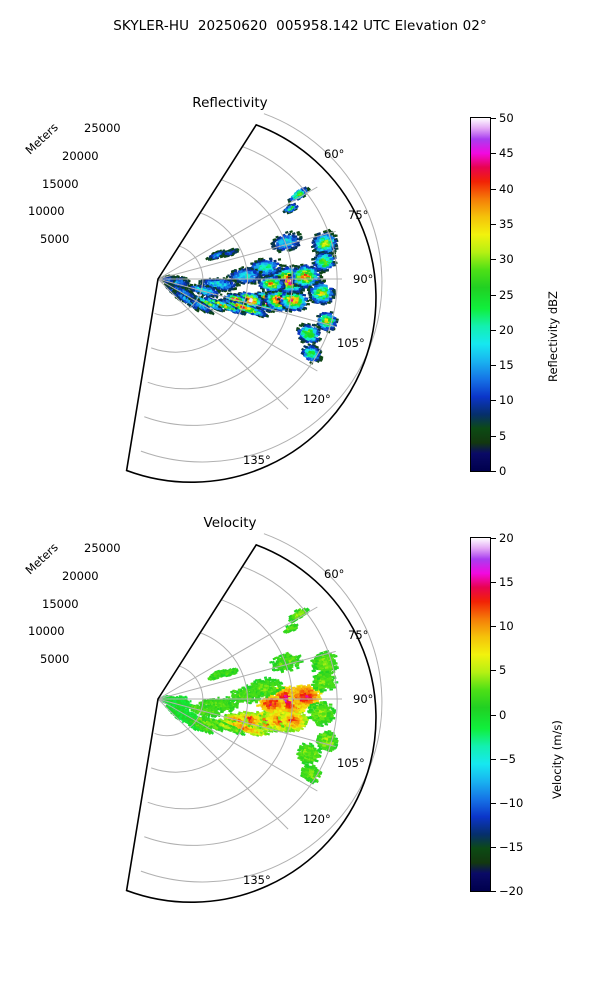  I want to click on range-rings-velocity, so click(261, 708).